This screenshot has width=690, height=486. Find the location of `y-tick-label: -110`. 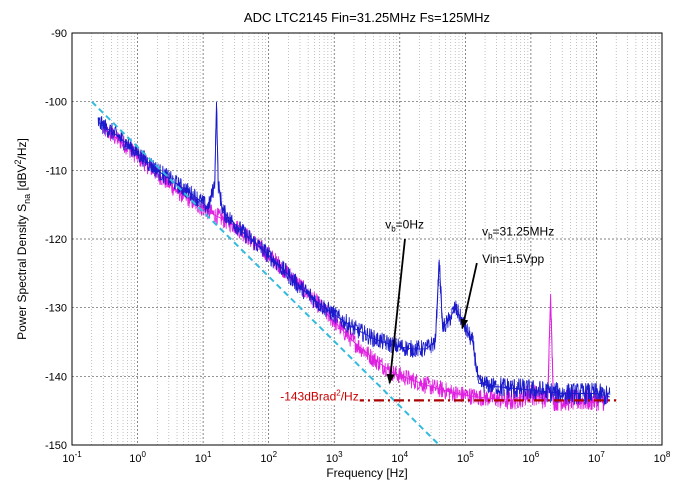

y-tick-label: -110 is located at coordinates (56, 171).